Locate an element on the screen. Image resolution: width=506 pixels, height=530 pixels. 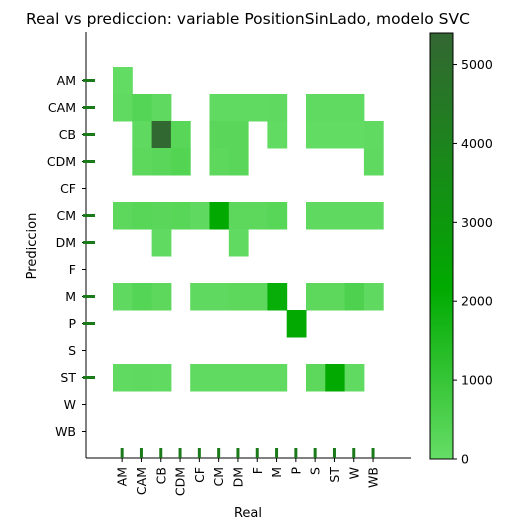
x-tick-label: W is located at coordinates (353, 473).